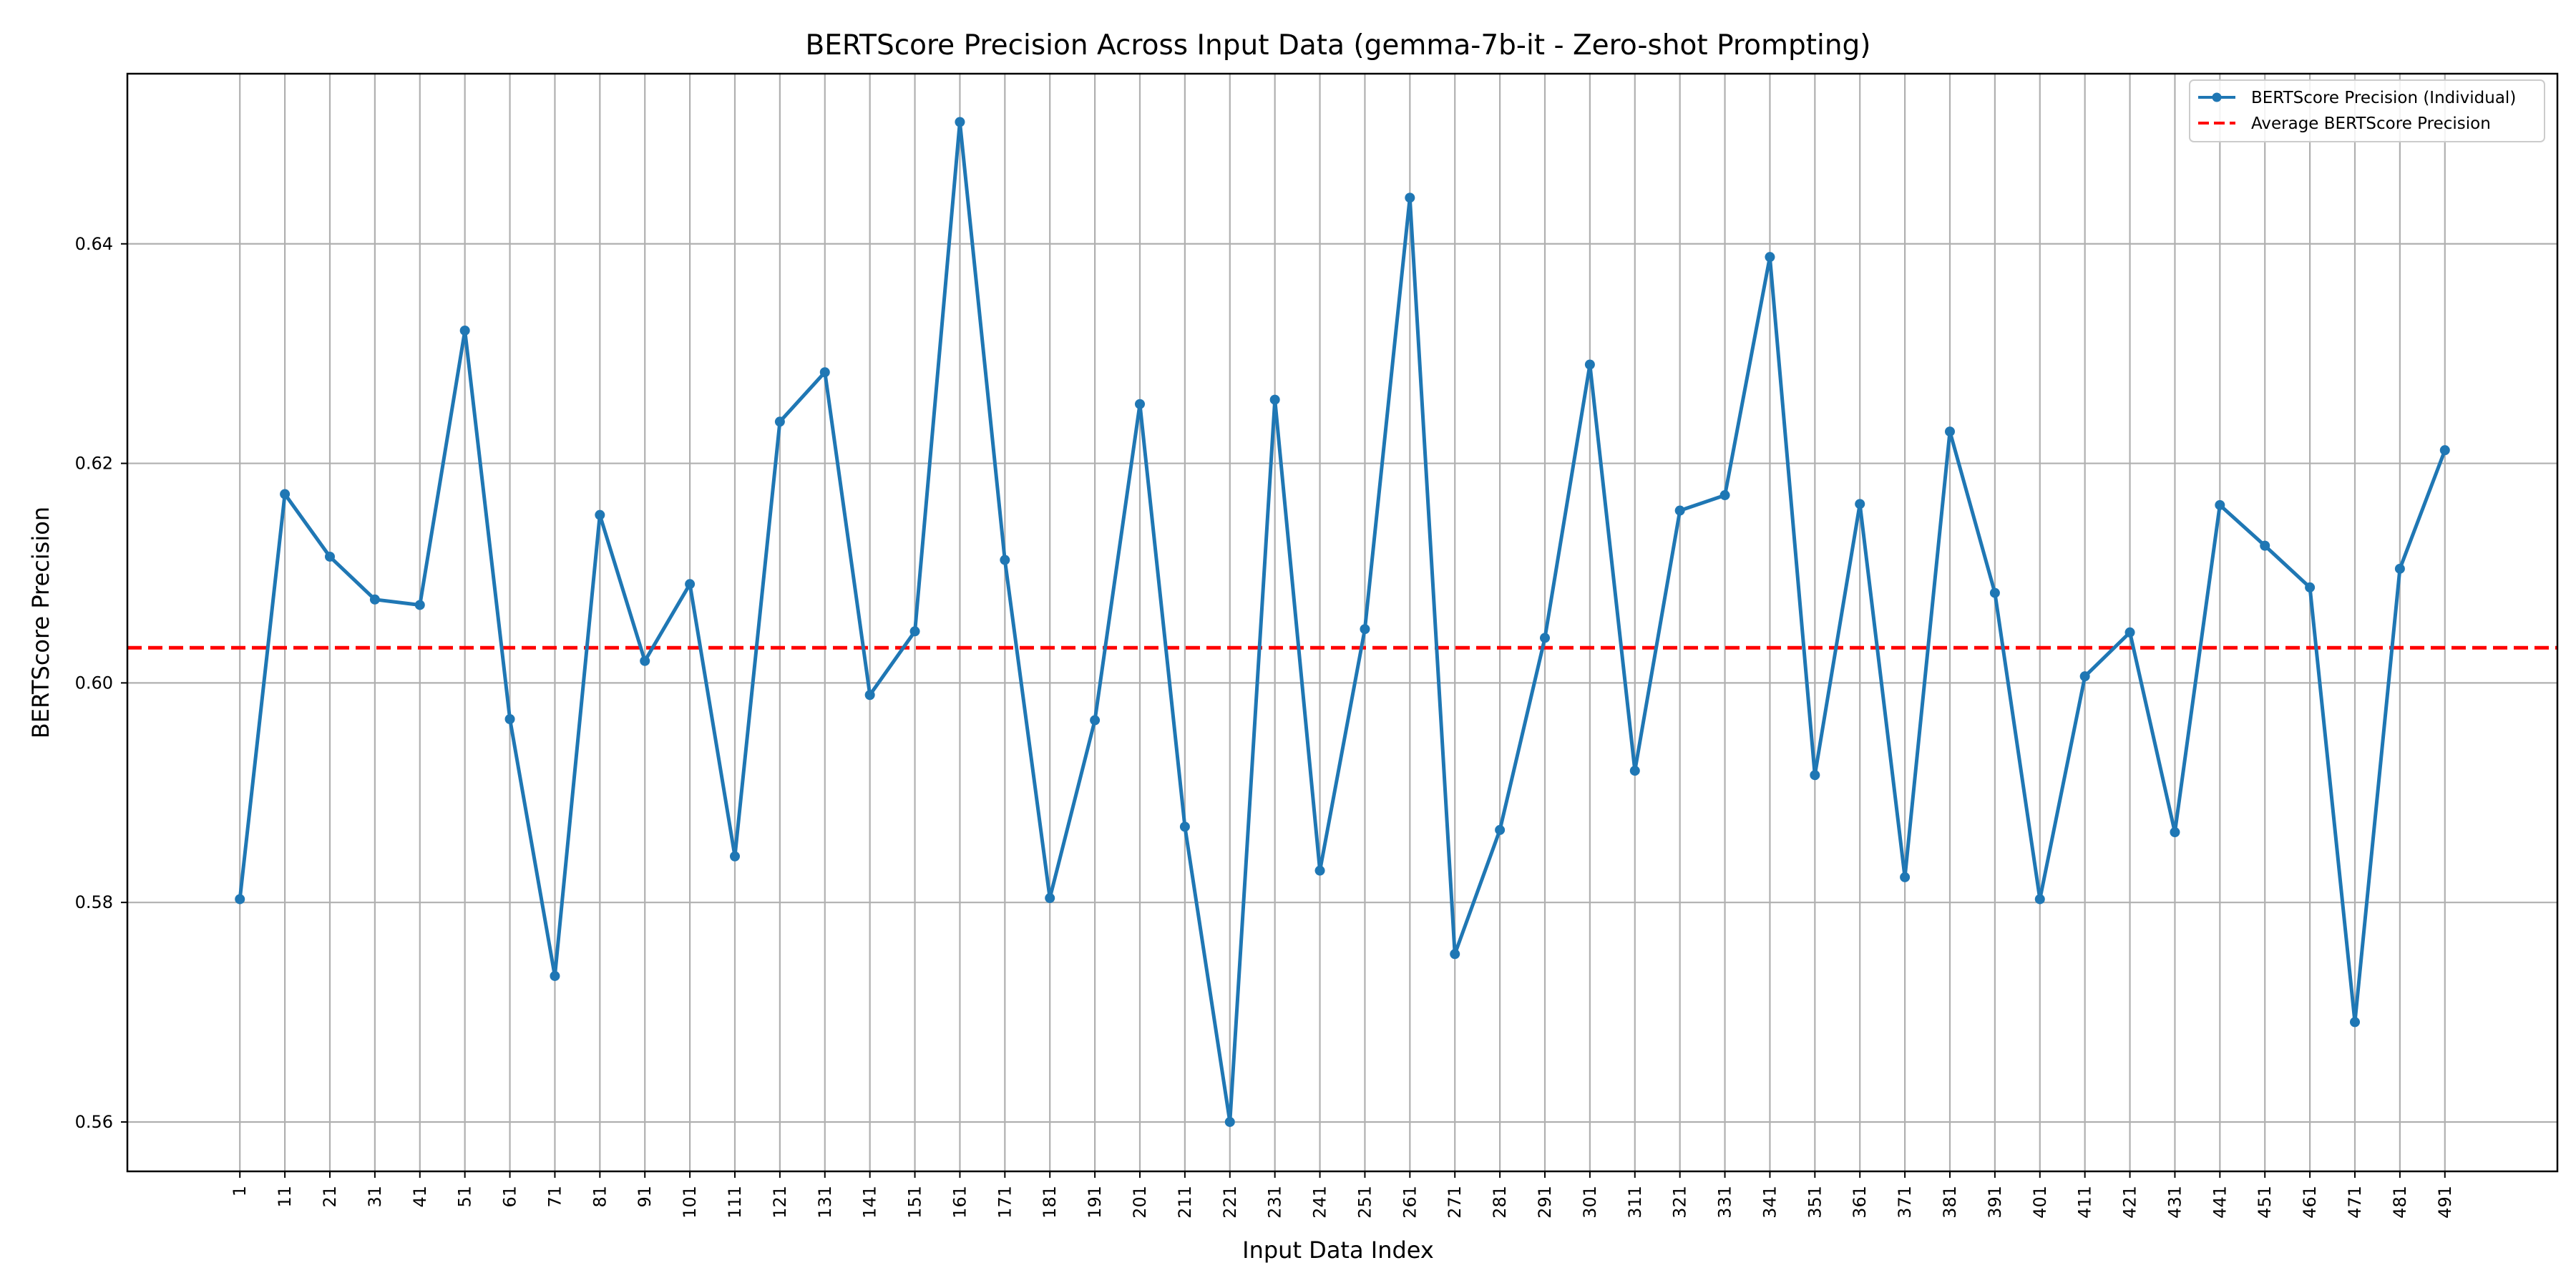 This screenshot has width=2576, height=1288. Describe the element at coordinates (94, 464) in the screenshot. I see `y-tick-label: 0.62` at that location.